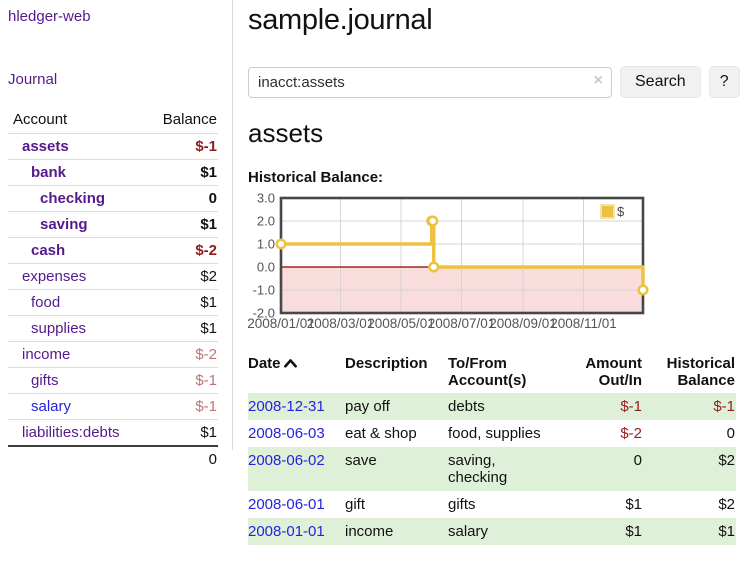 The image size is (742, 582). Describe the element at coordinates (71, 432) in the screenshot. I see `account-link-liabilities-debts: liabilities:debts` at that location.